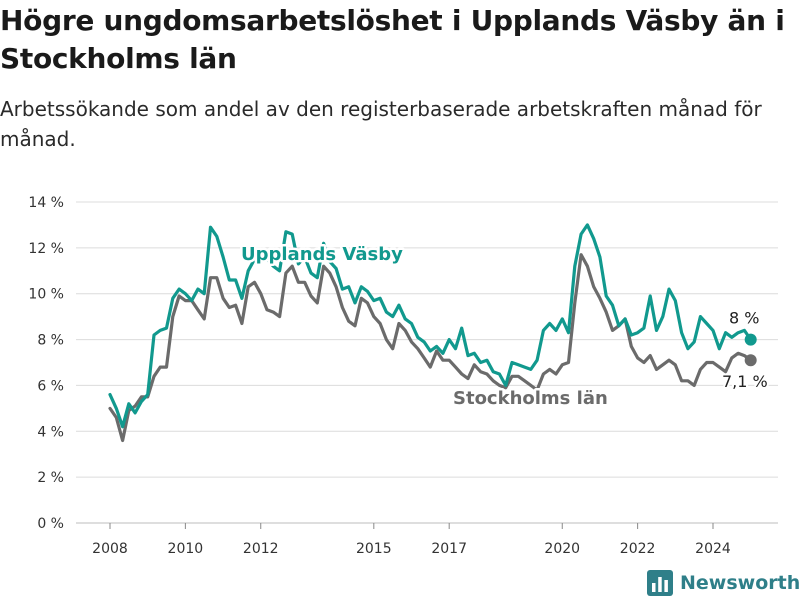 The height and width of the screenshot is (600, 800). What do you see at coordinates (50, 386) in the screenshot?
I see `y-tick-label: 6 %` at bounding box center [50, 386].